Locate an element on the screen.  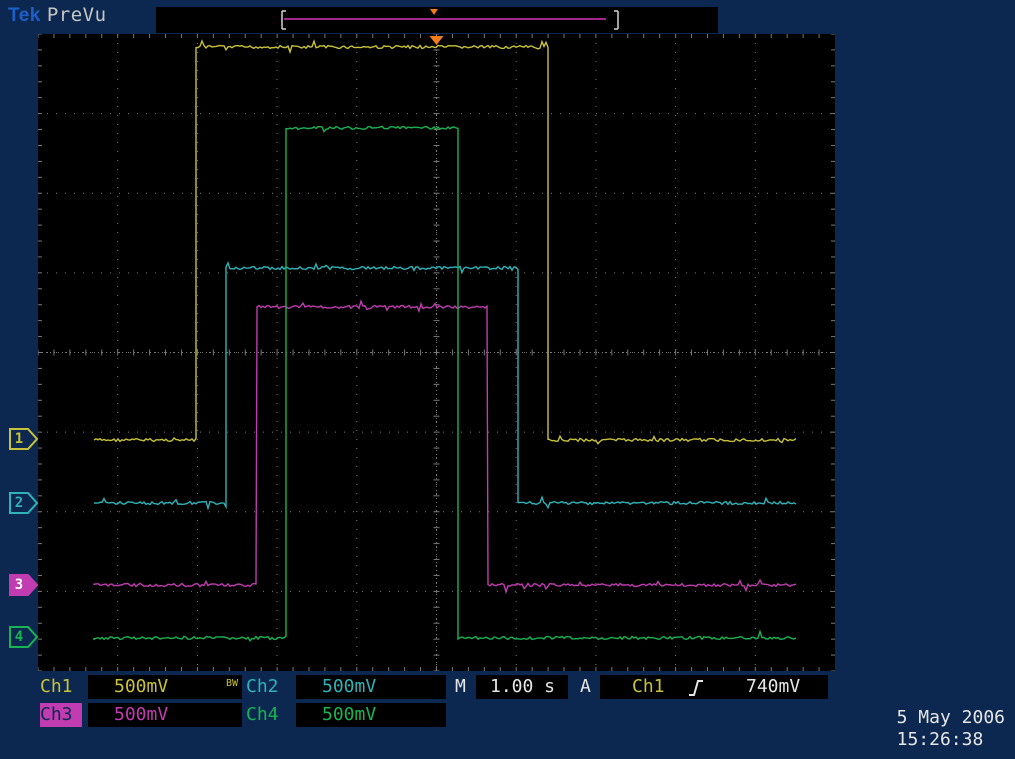
ch1-scale-box is located at coordinates (165, 687).